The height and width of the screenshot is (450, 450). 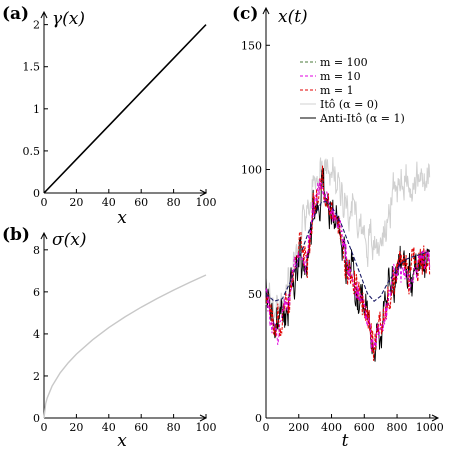 I want to click on panel-b-xlabel: x, so click(x=122, y=440).